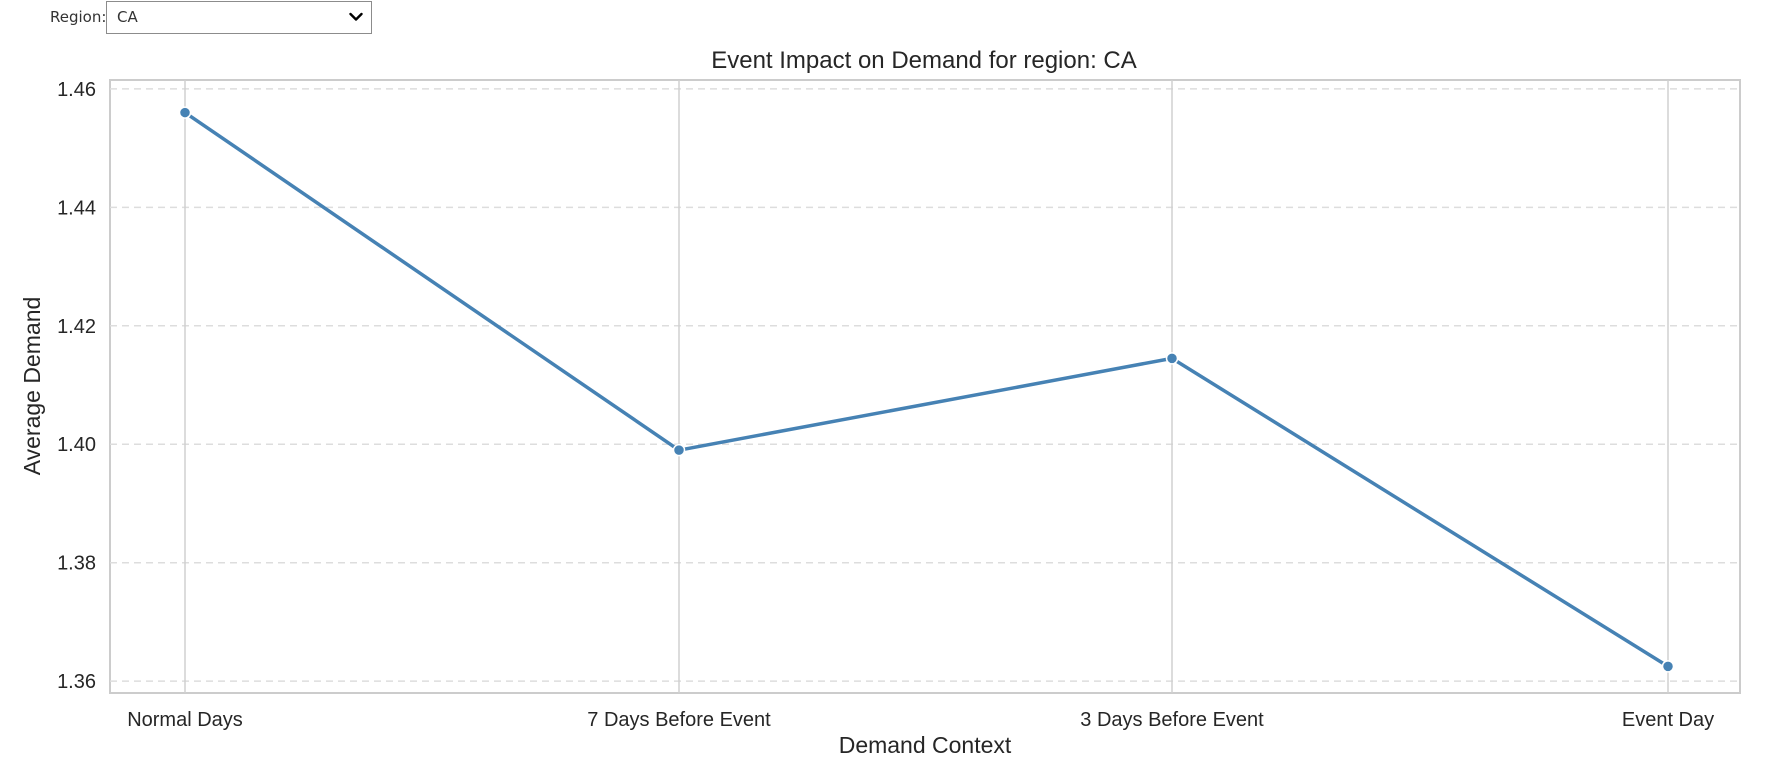 Image resolution: width=1774 pixels, height=767 pixels. What do you see at coordinates (76, 90) in the screenshot?
I see `y-tick-label: 1.46` at bounding box center [76, 90].